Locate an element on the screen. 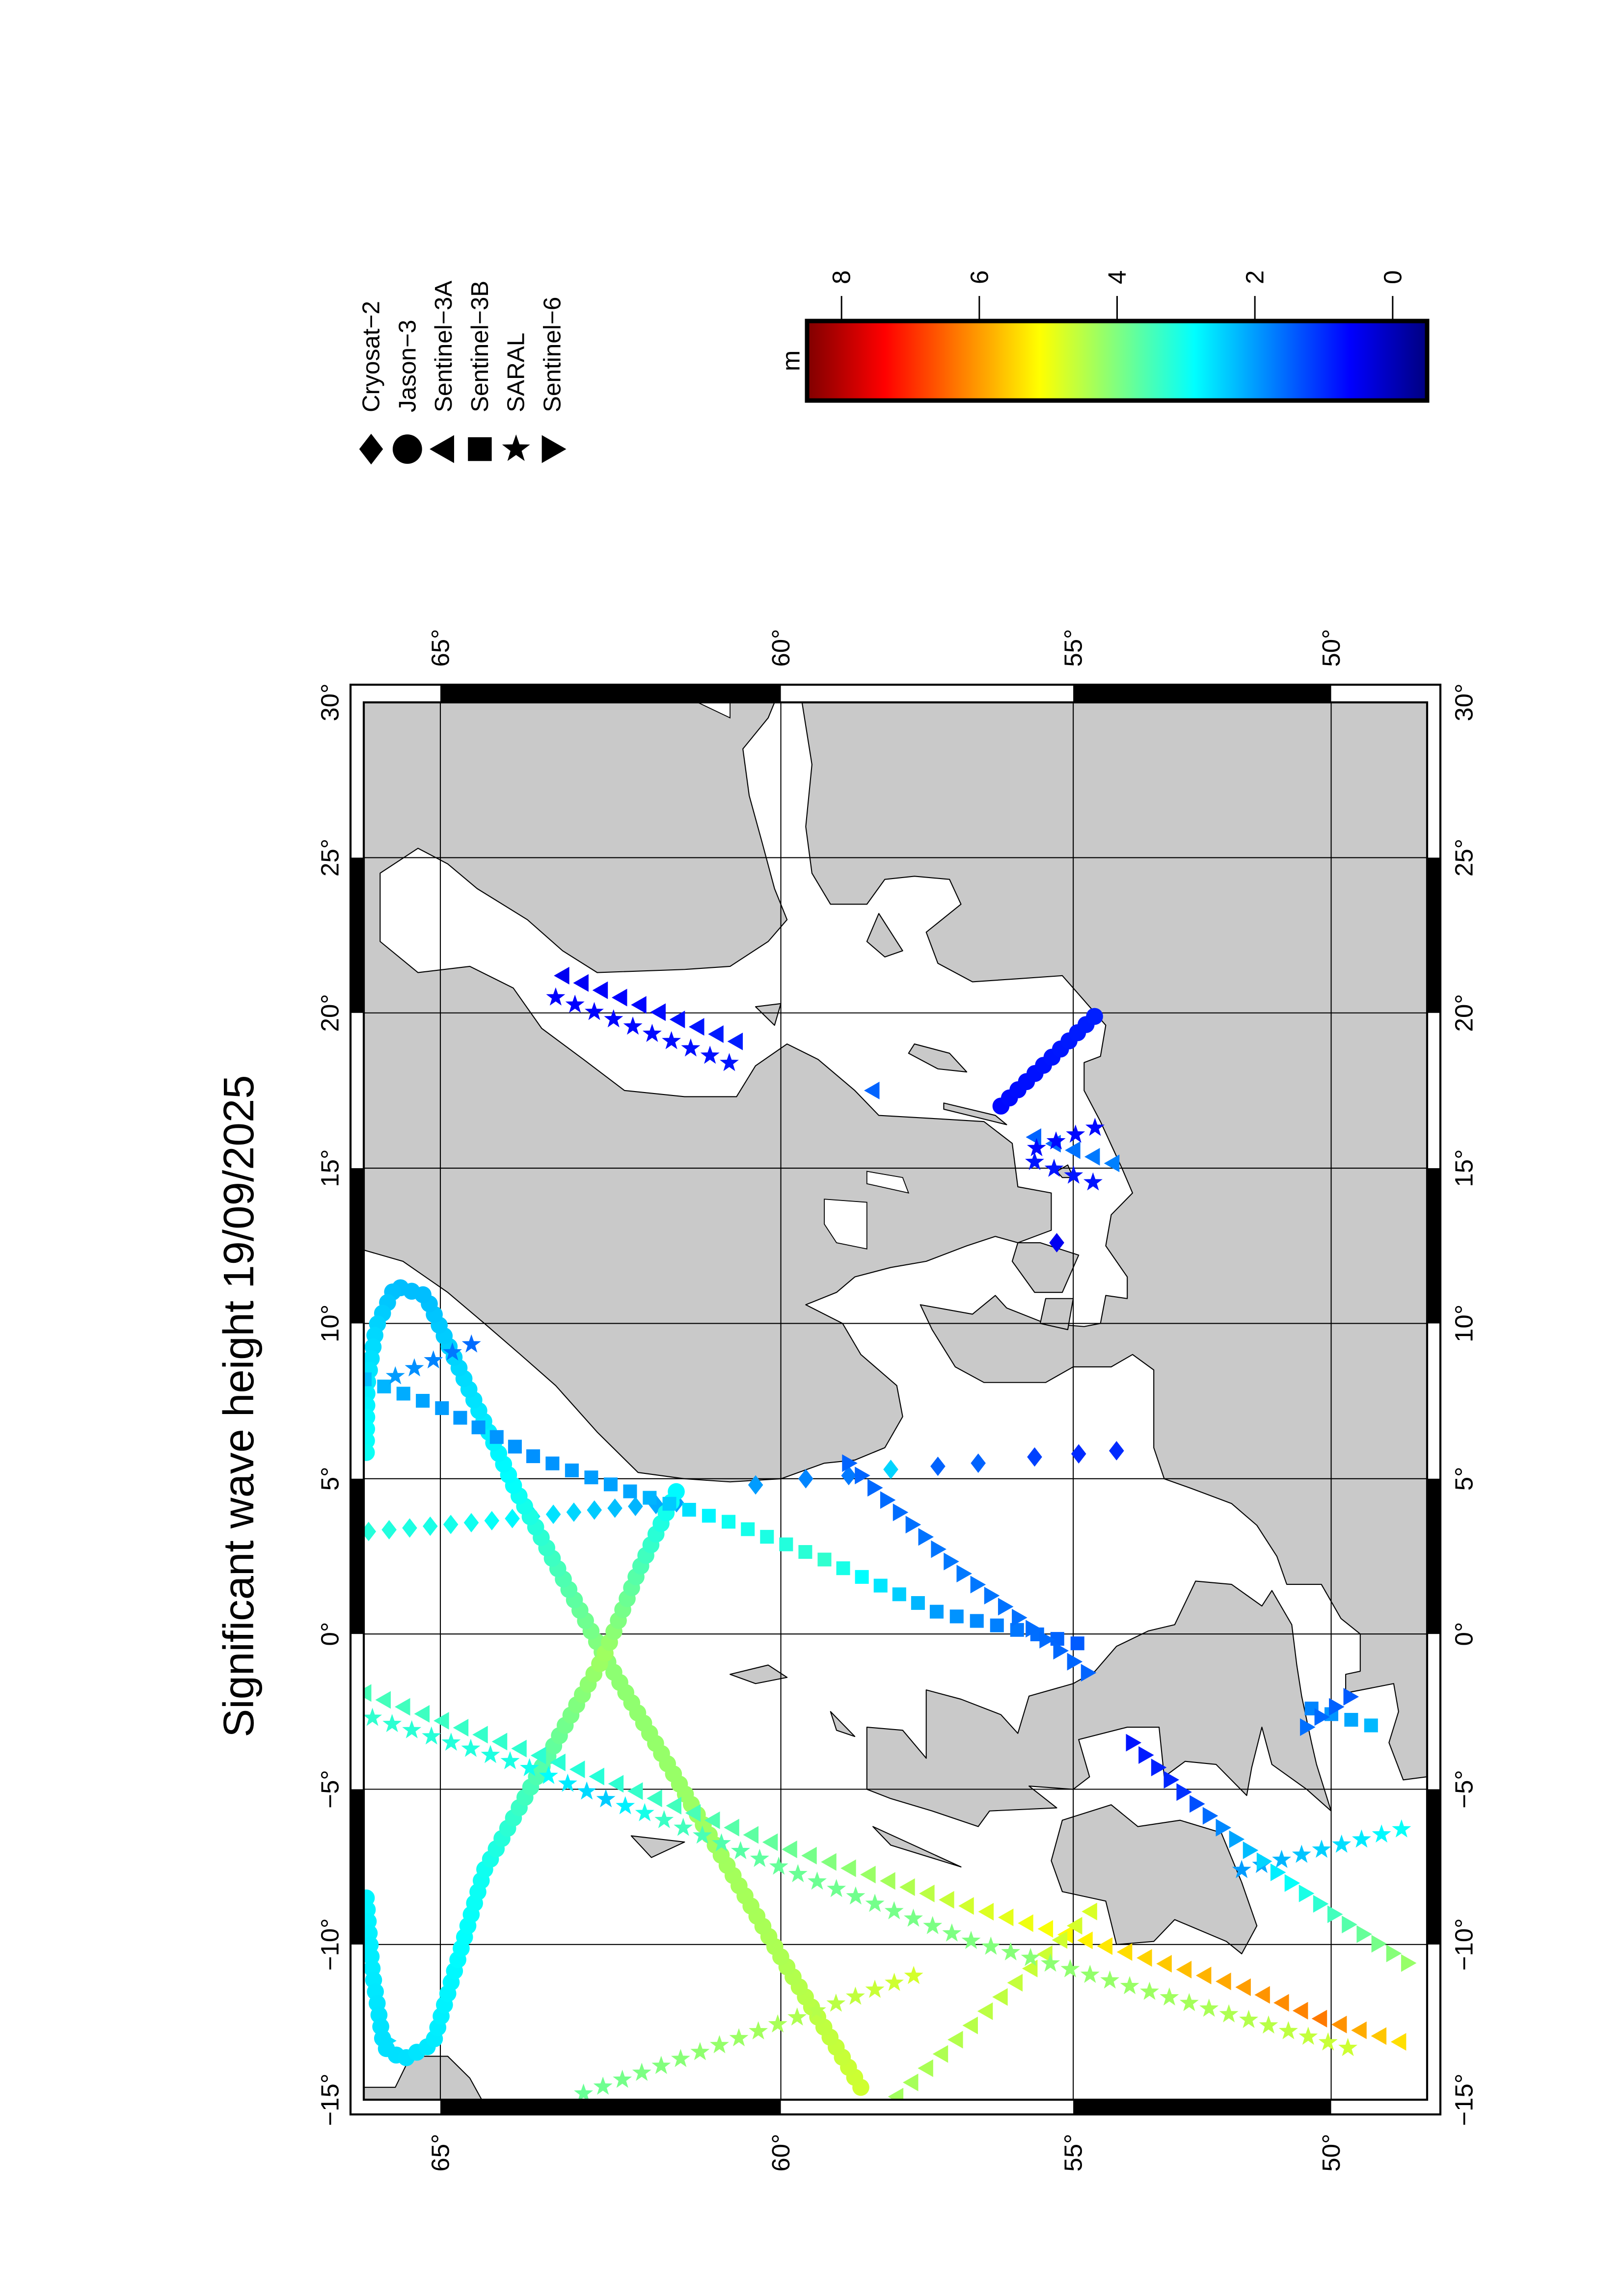  frame-band is located at coordinates (357, 1556).